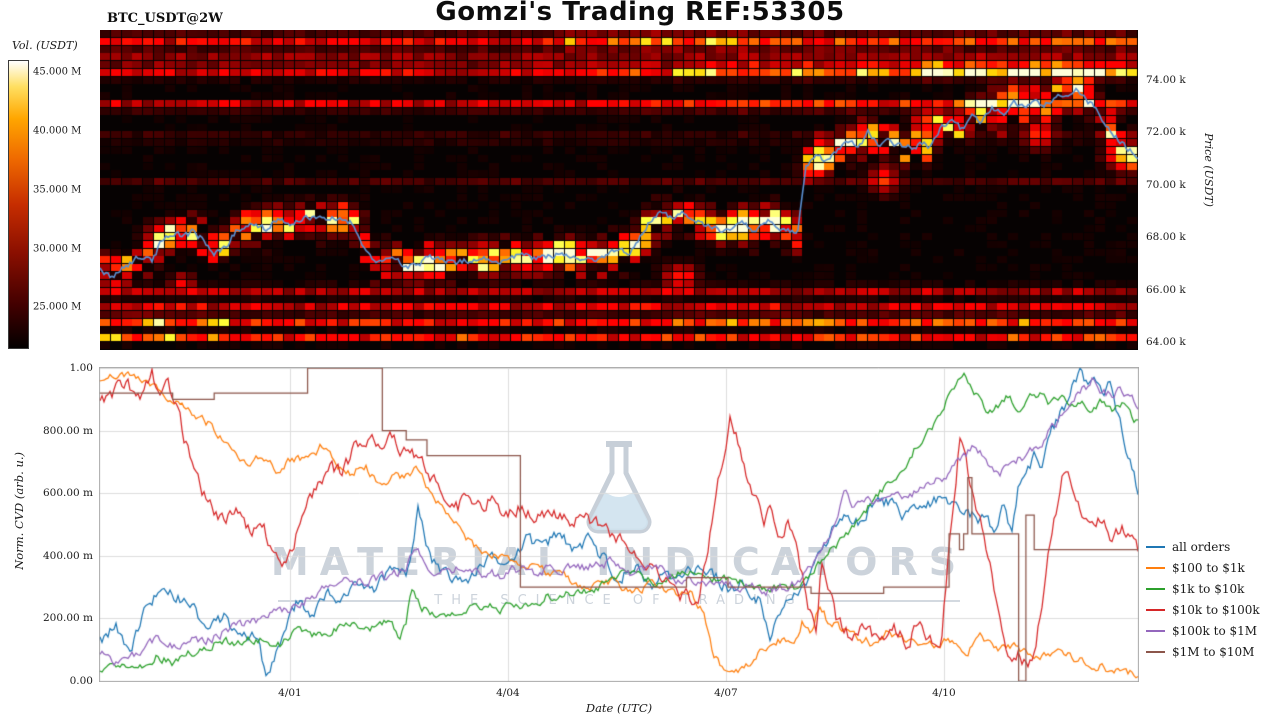  I want to click on legend-item-all-orders: all orders, so click(1203, 547).